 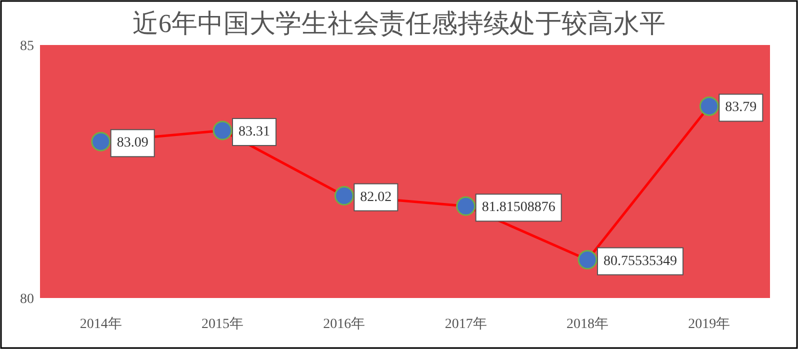 What do you see at coordinates (519, 208) in the screenshot?
I see `data-label: 81.81508876` at bounding box center [519, 208].